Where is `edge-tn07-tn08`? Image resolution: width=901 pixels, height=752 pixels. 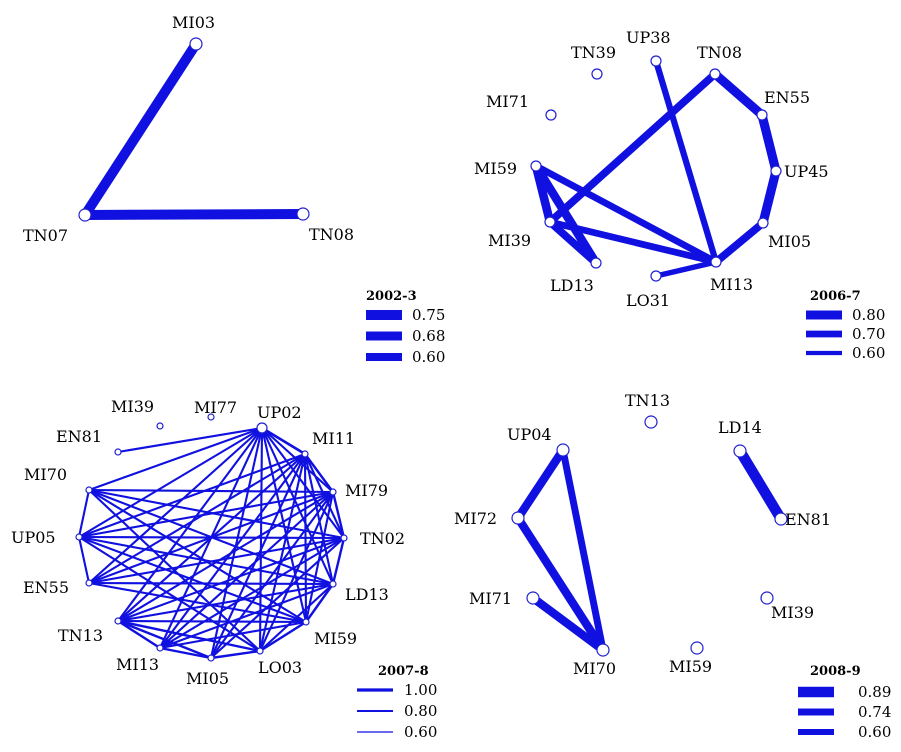 edge-tn07-tn08 is located at coordinates (194, 214).